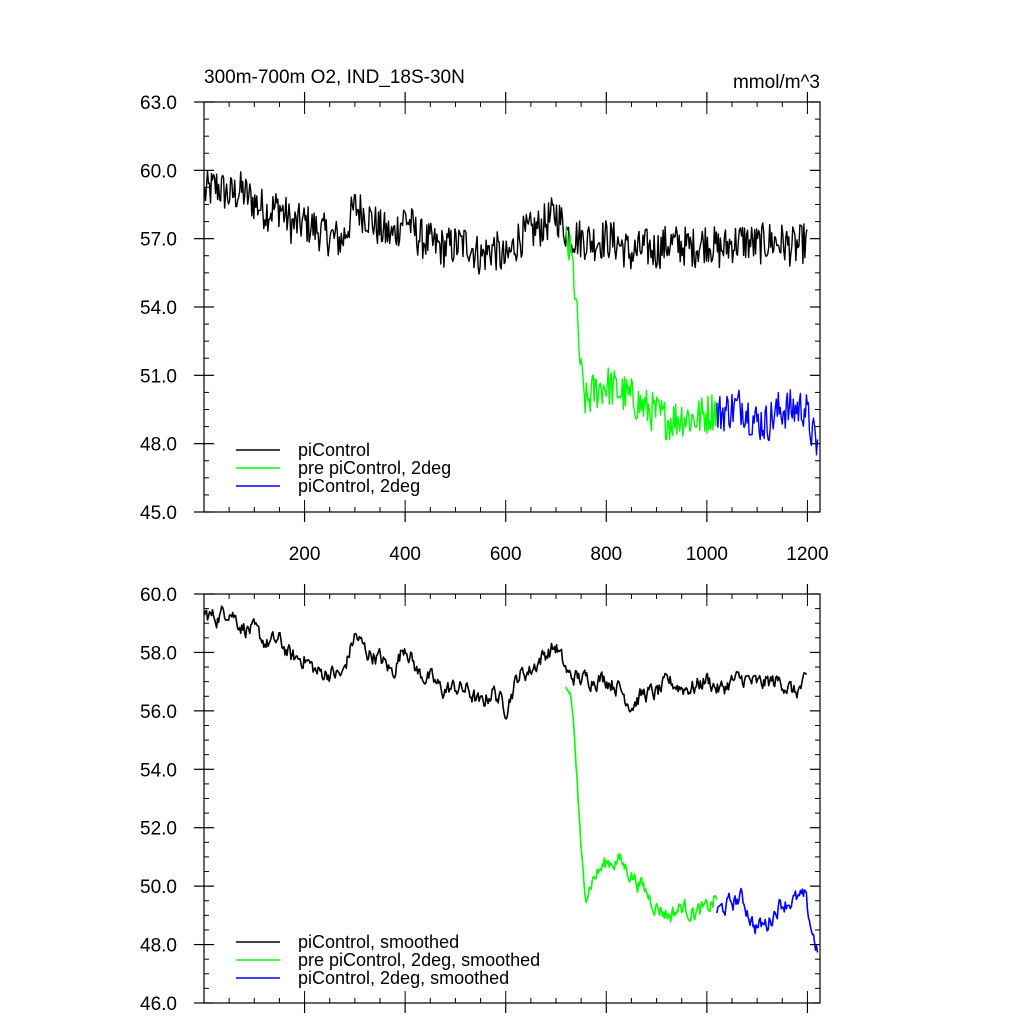 The width and height of the screenshot is (1024, 1024). What do you see at coordinates (158, 653) in the screenshot?
I see `y-tick-label: 58.0` at bounding box center [158, 653].